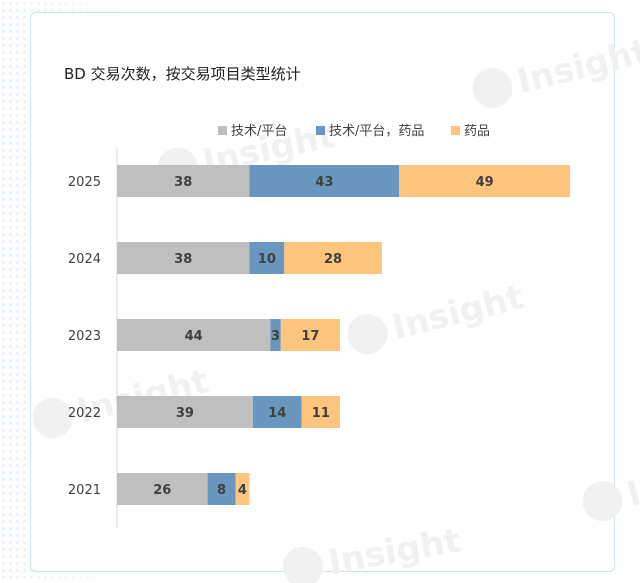 The image size is (640, 583). I want to click on data-label-2022-series-2: 11, so click(321, 413).